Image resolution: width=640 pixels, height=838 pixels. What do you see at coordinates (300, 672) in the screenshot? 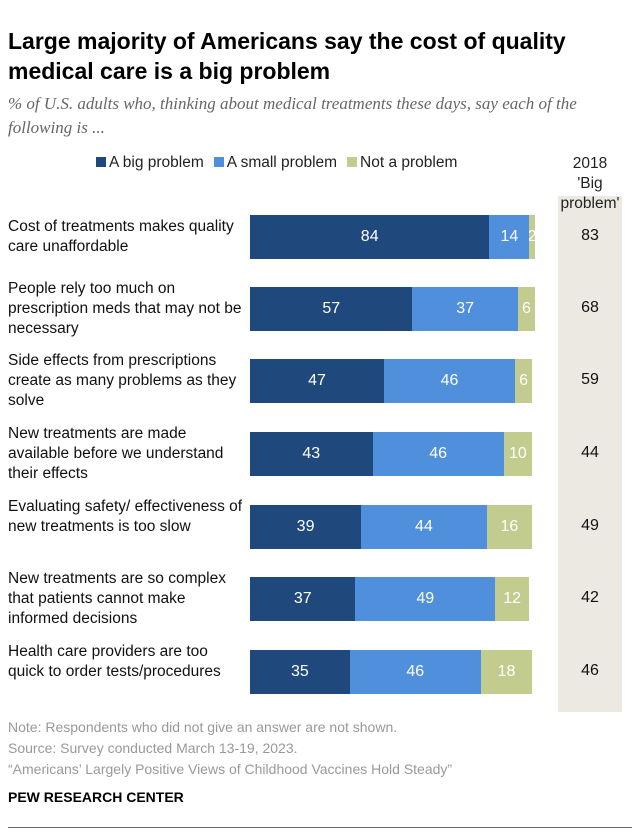
I see `bar-segment: 35` at bounding box center [300, 672].